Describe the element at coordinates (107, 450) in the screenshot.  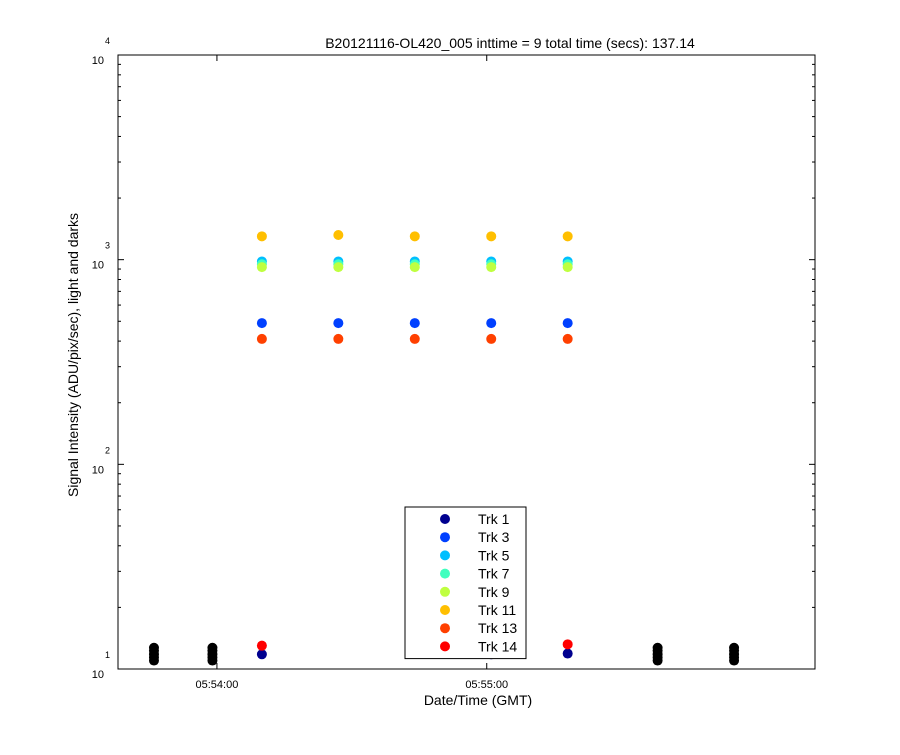
I see `y-tick-label-exponent: 2` at that location.